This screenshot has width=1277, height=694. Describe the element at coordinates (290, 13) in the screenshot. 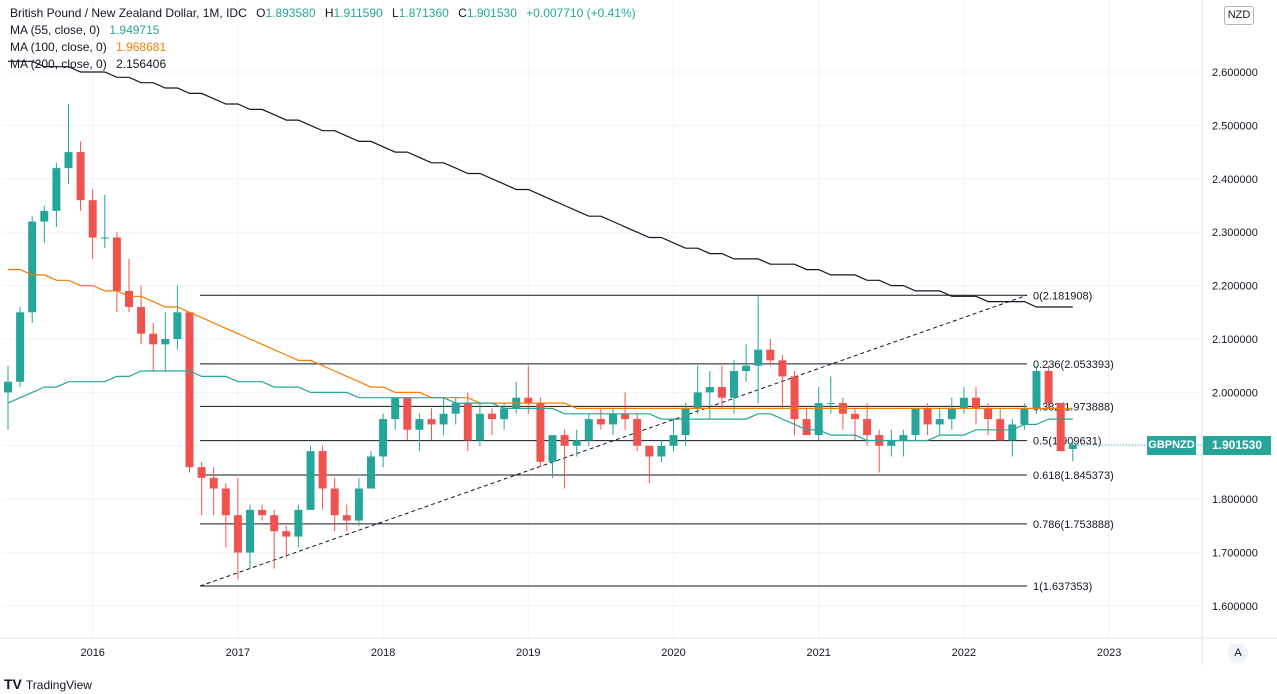

I see `open-value: 1.893580` at that location.